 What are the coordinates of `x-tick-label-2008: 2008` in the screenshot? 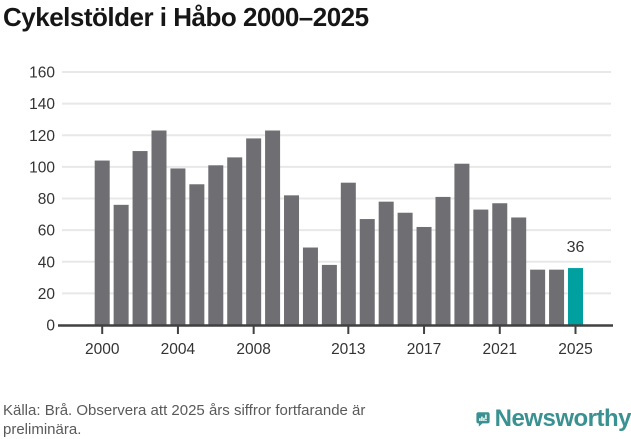 It's located at (253, 349).